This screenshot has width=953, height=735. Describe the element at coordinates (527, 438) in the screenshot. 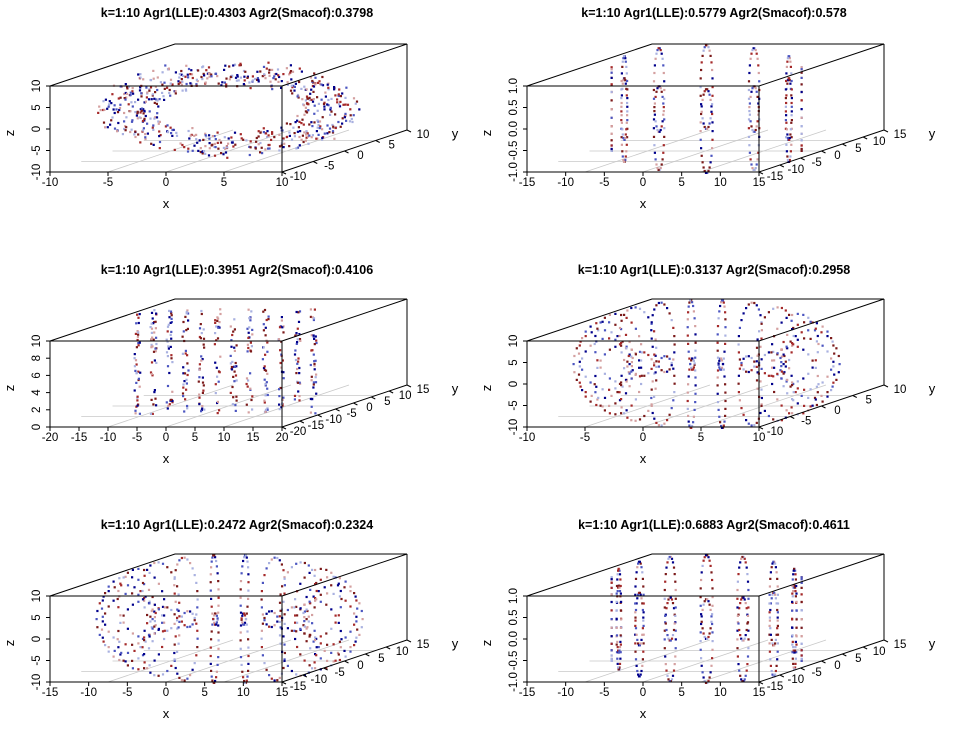

I see `x-tick-label: -10` at that location.